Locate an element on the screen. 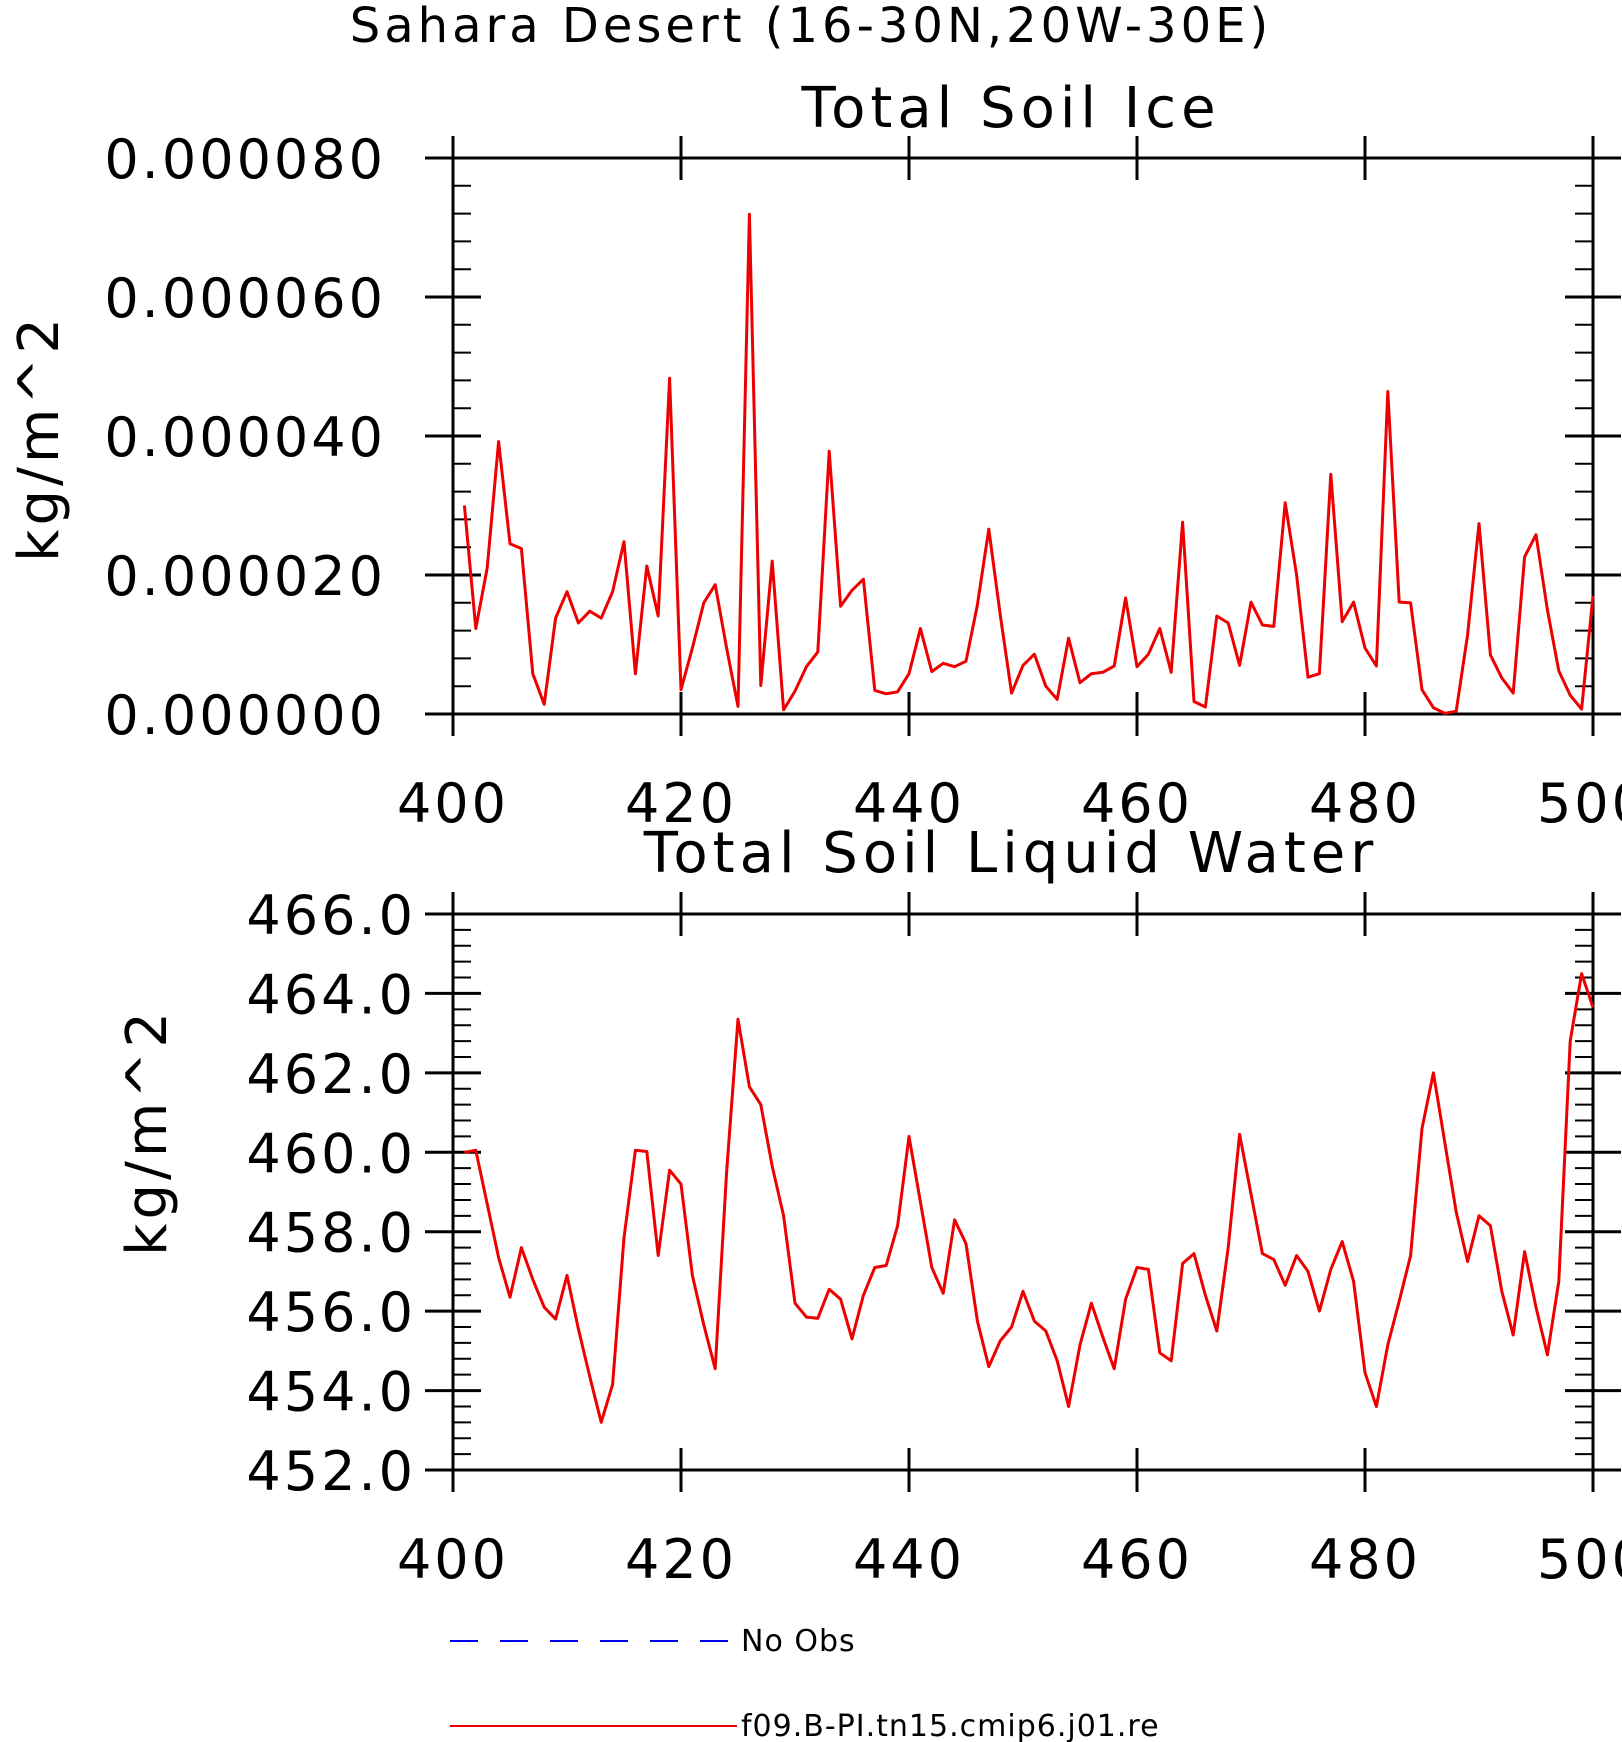  legend-label: f09.B-PI.tn15.cmip6.j01.re is located at coordinates (950, 1725).